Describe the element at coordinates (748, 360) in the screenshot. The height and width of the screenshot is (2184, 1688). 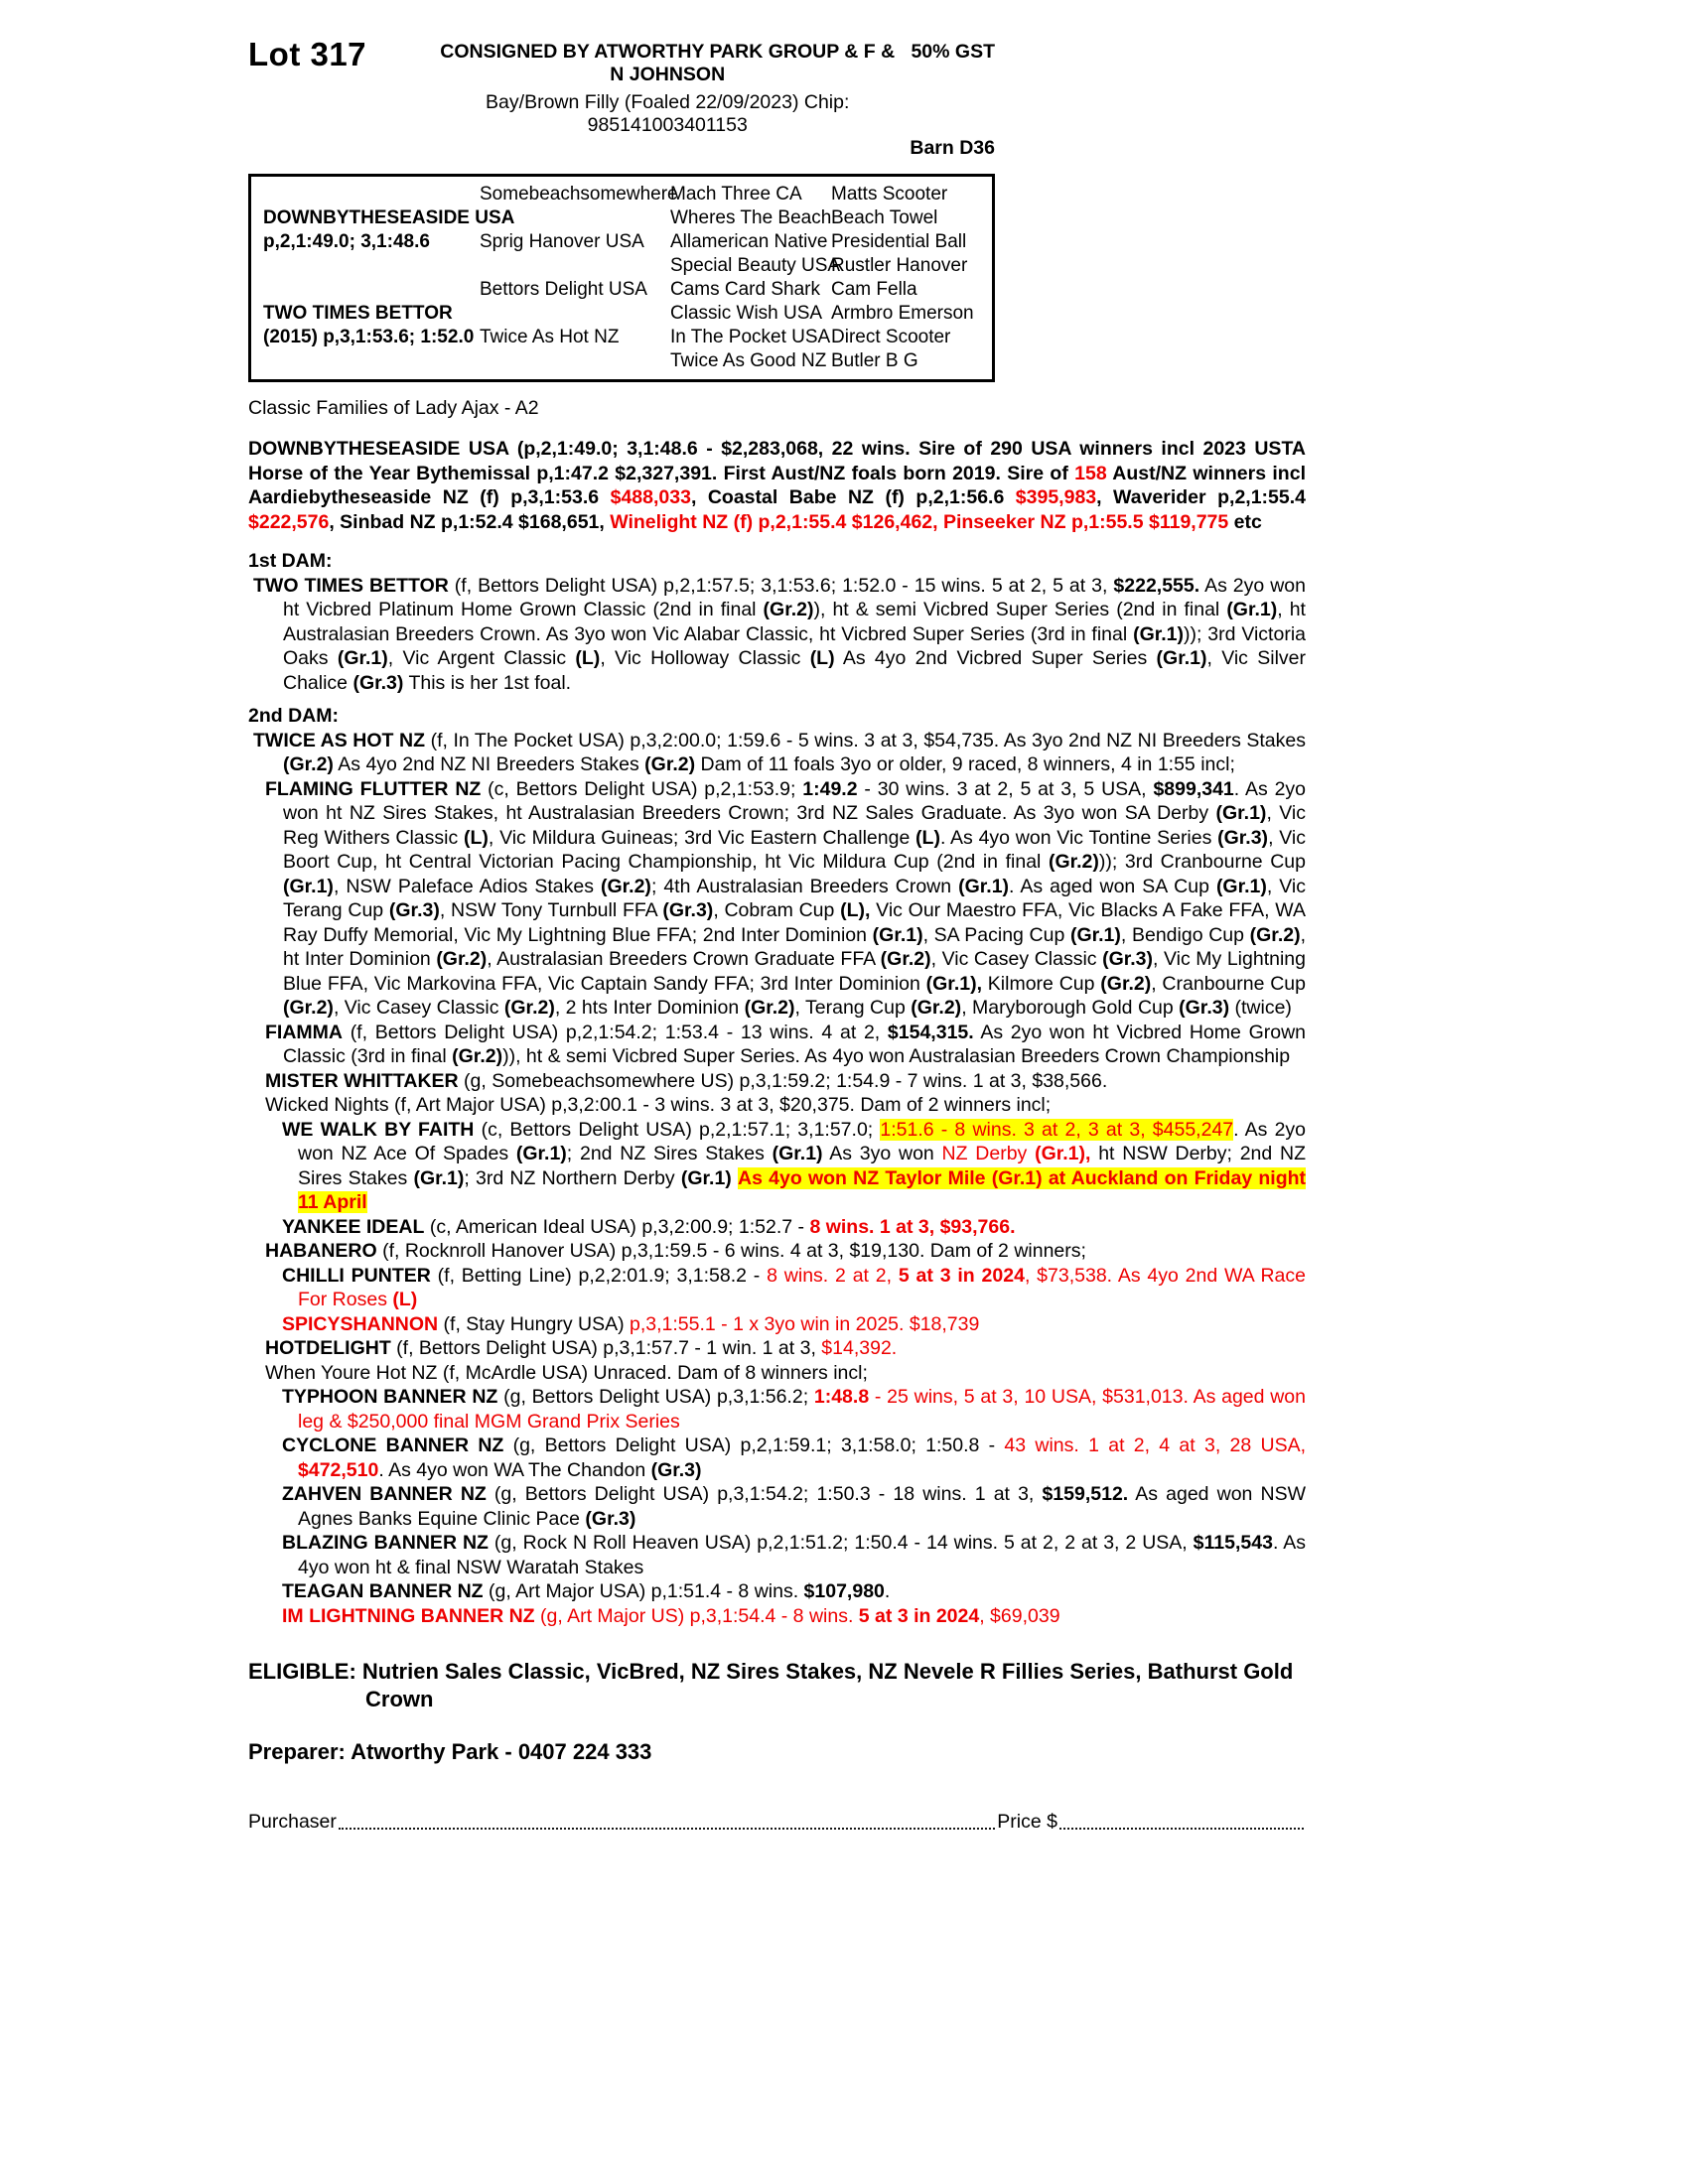
I see `pedigree-cell: Twice As Good NZ` at that location.